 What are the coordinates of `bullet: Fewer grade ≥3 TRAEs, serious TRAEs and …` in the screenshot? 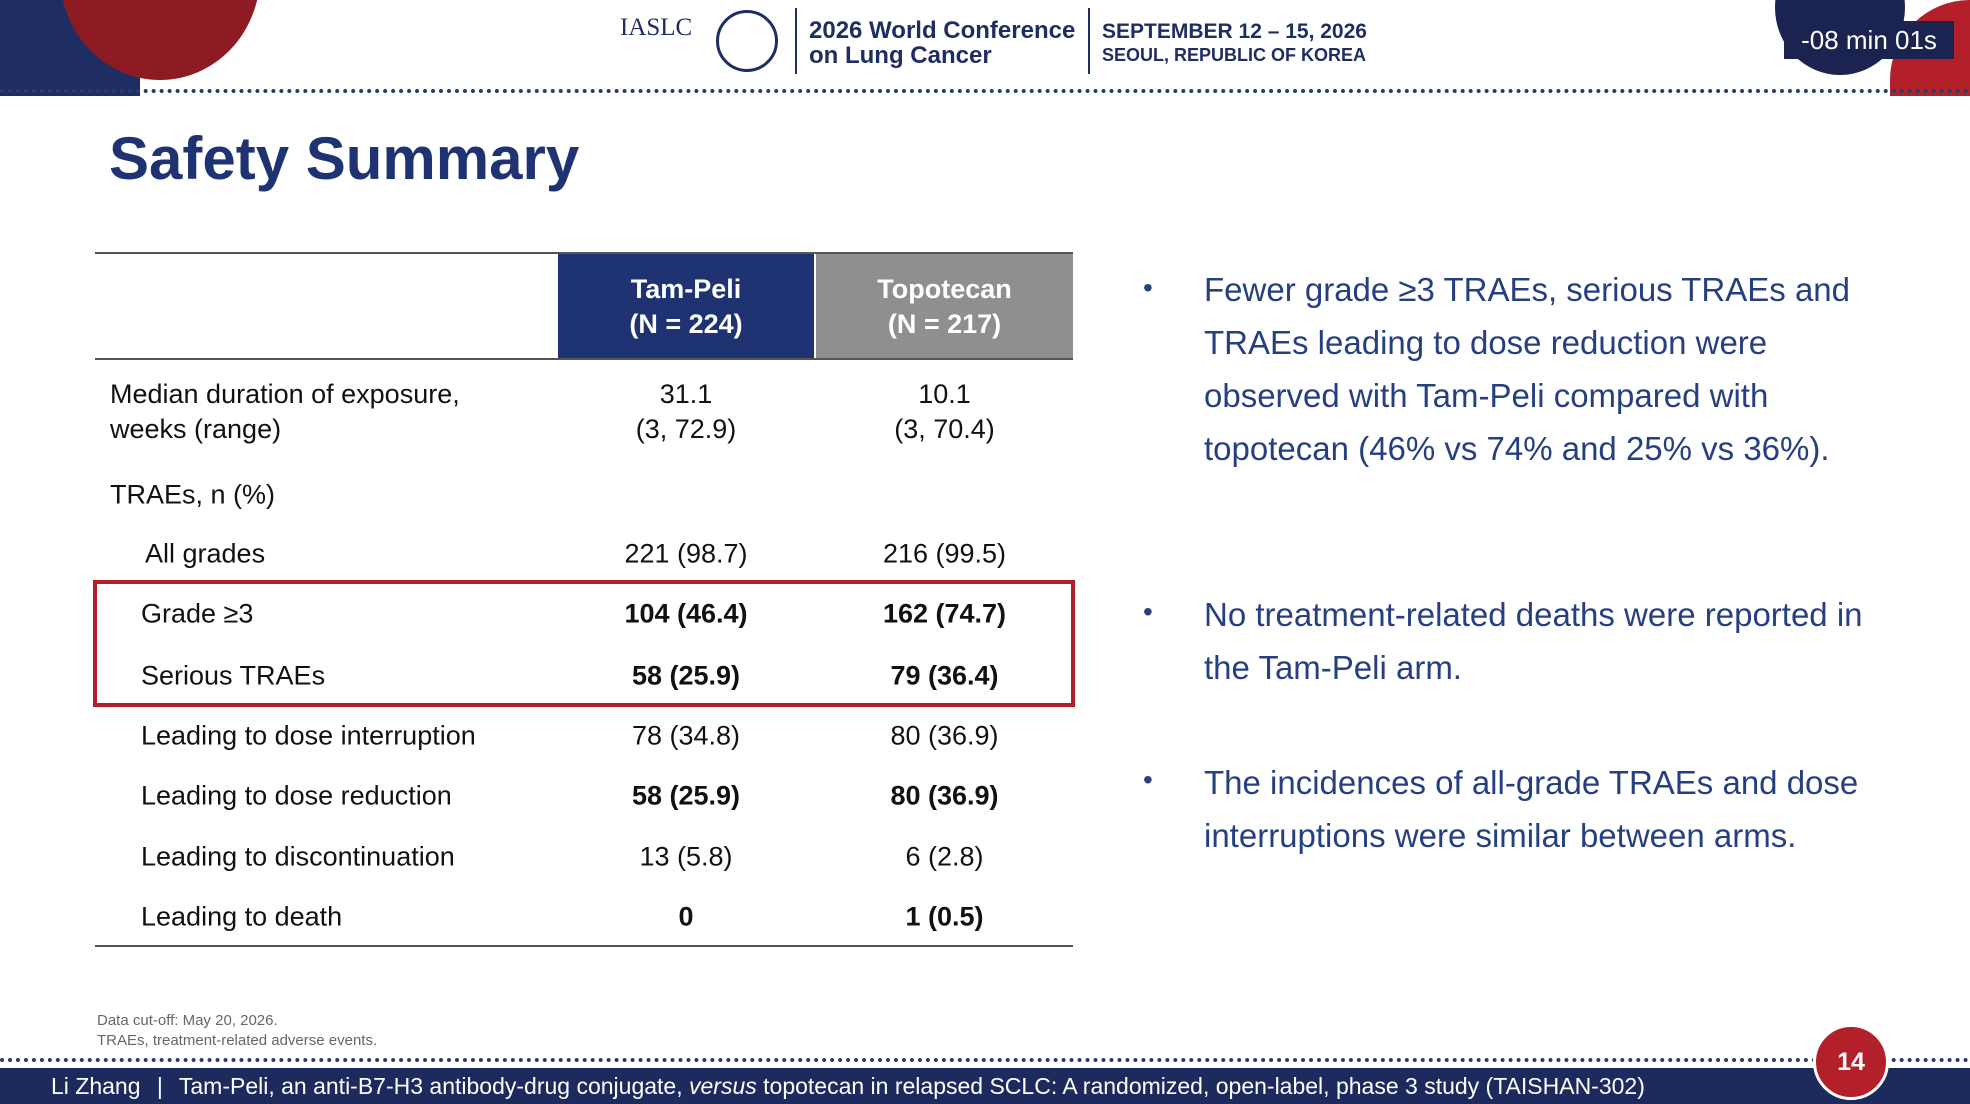 It's located at (1527, 369).